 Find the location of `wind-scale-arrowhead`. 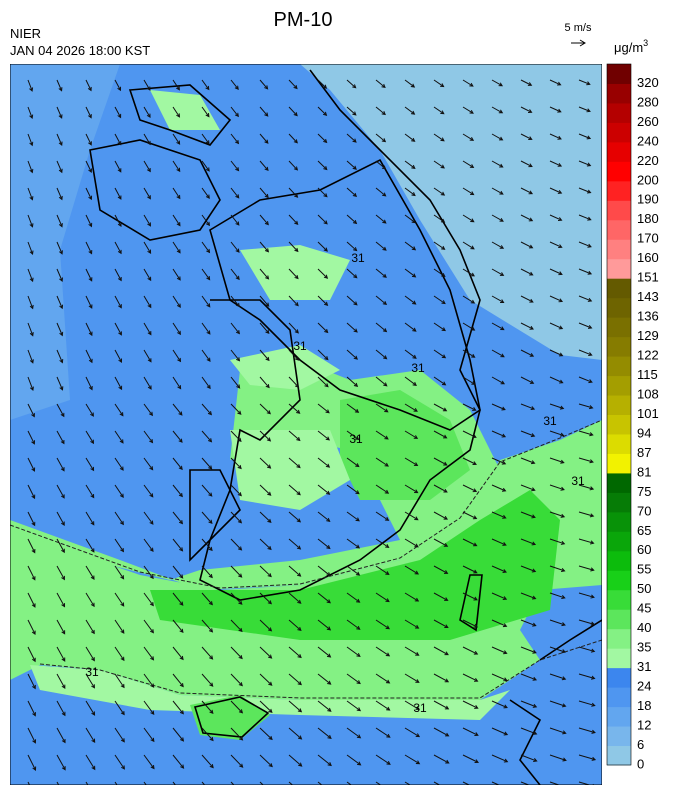

wind-scale-arrowhead is located at coordinates (582, 43).